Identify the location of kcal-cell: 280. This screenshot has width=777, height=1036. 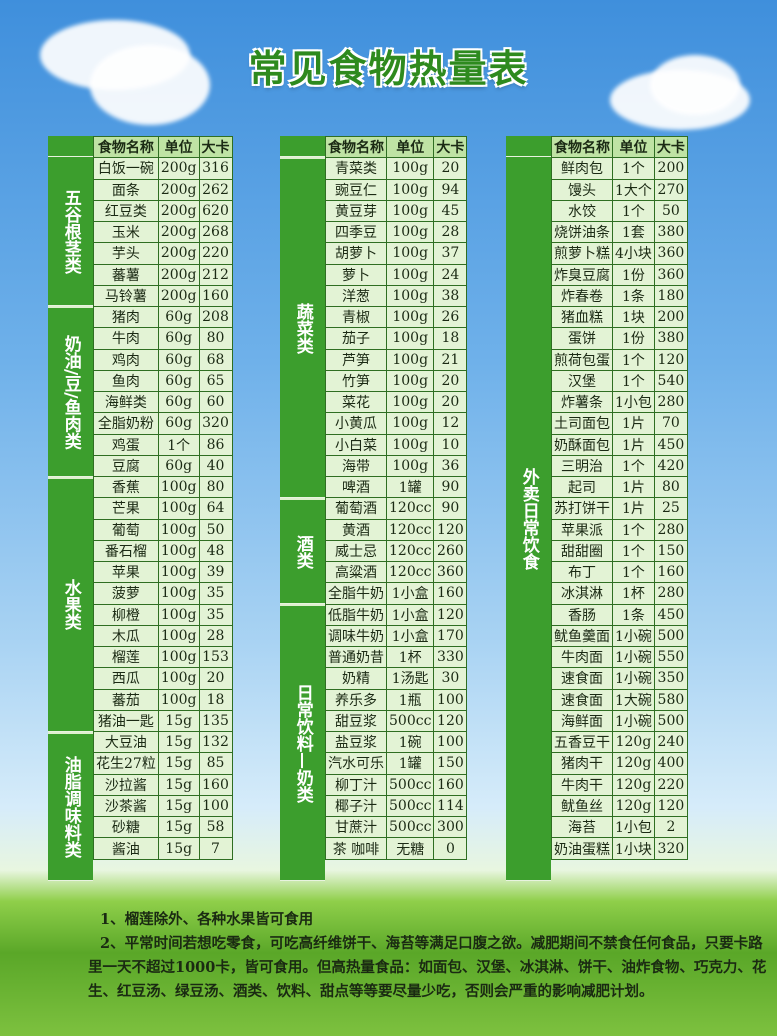
(670, 593).